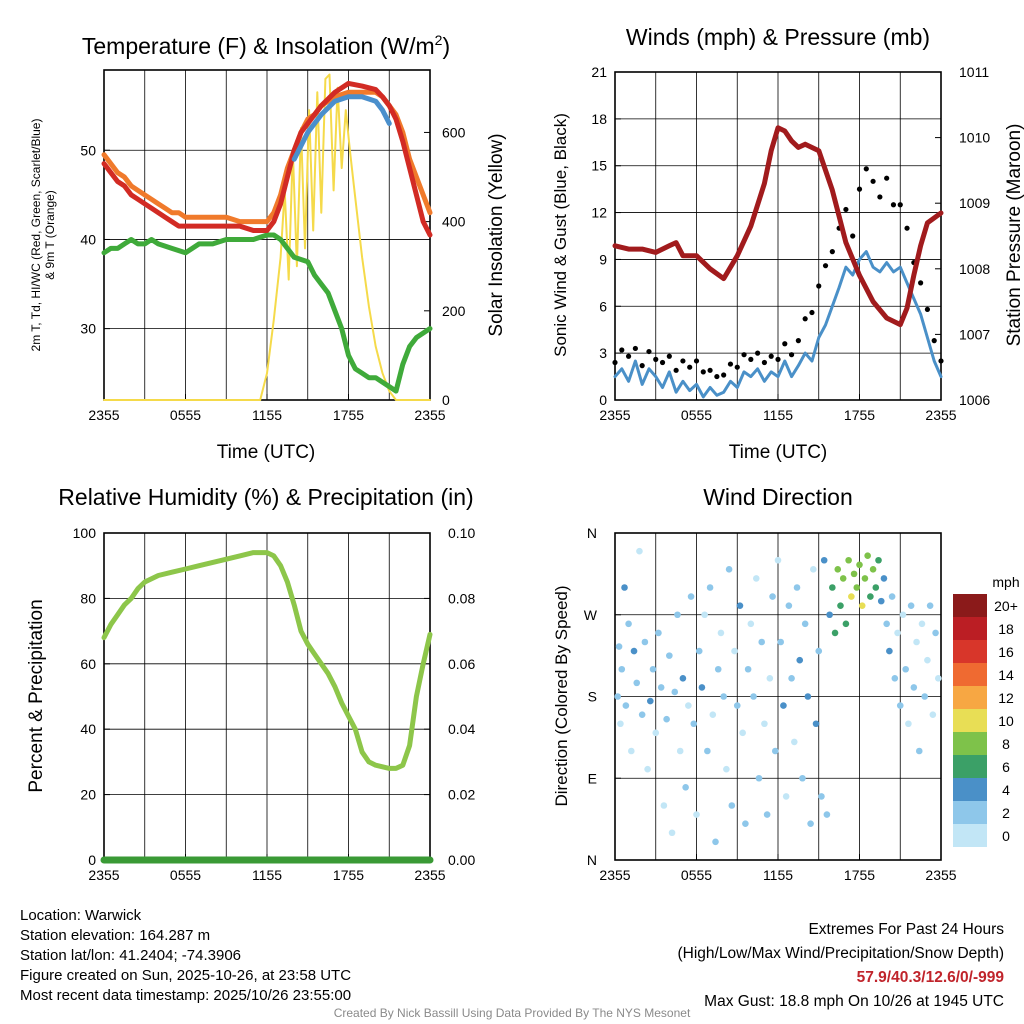 Image resolution: width=1024 pixels, height=1024 pixels. I want to click on series-line-relative-humidity, so click(267, 660).